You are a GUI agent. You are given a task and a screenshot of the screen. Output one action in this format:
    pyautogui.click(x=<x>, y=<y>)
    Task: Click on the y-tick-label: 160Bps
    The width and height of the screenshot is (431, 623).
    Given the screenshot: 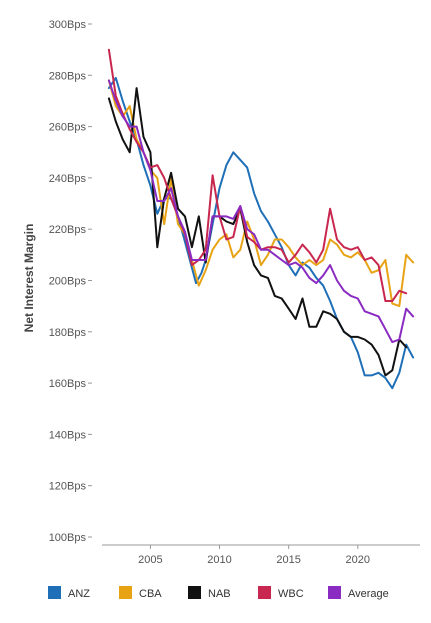 What is the action you would take?
    pyautogui.click(x=68, y=384)
    